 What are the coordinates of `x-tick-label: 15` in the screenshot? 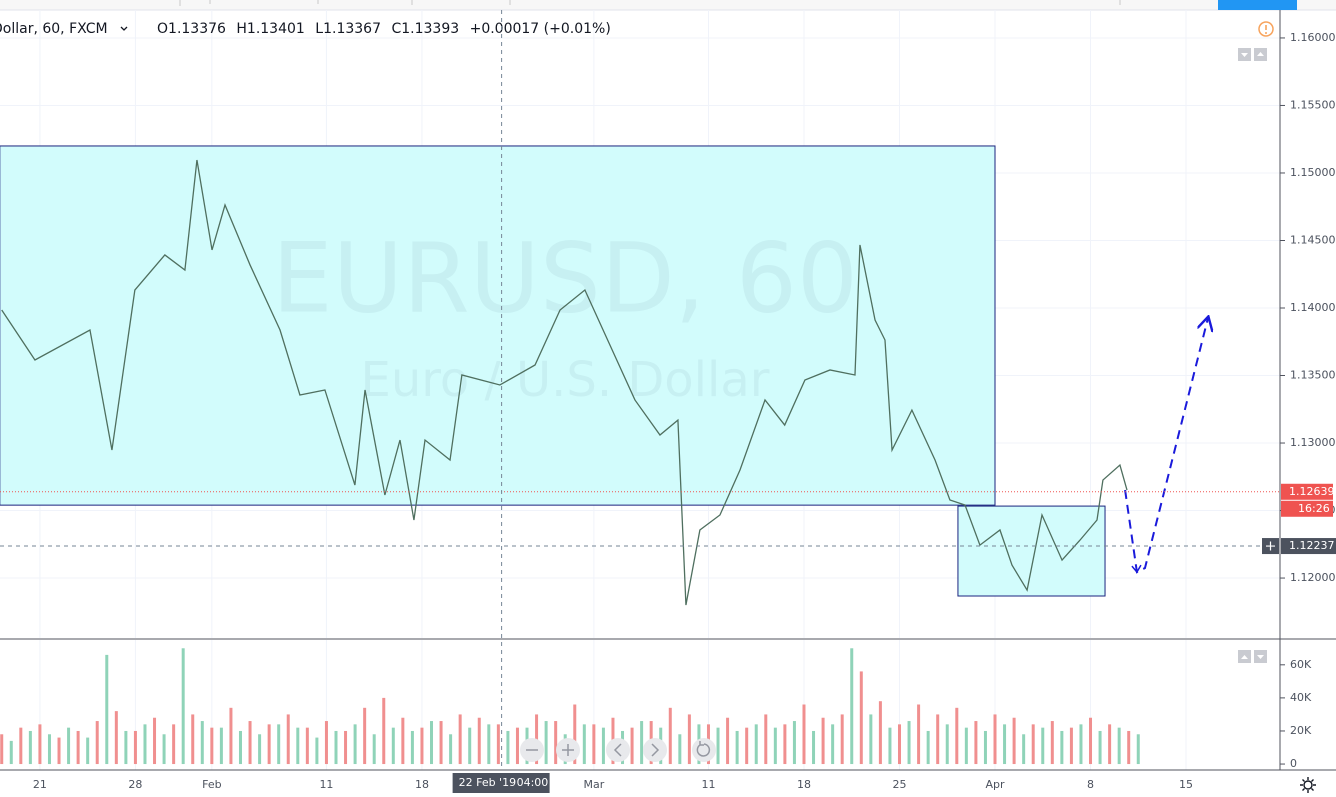 It's located at (1186, 784).